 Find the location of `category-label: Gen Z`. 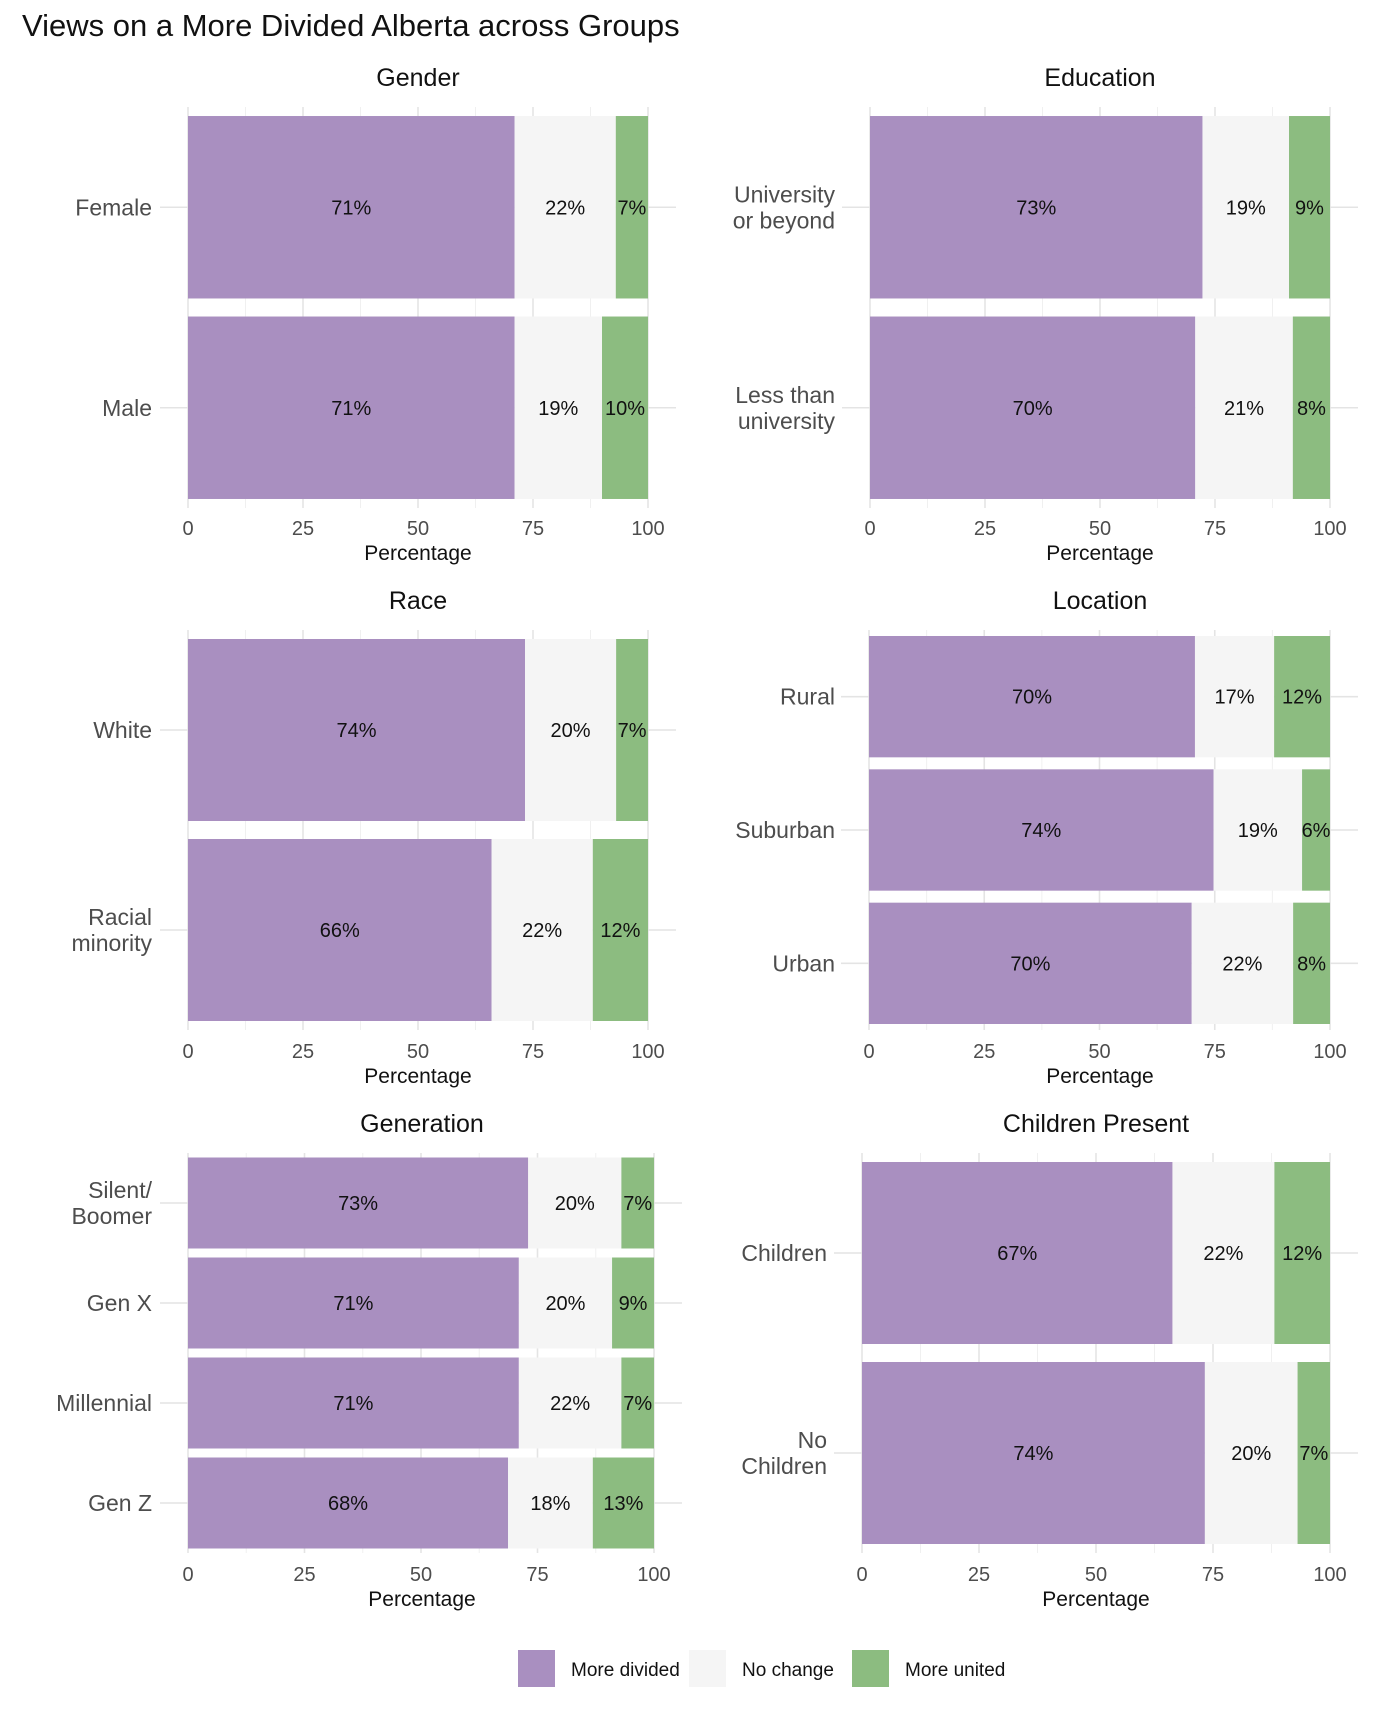

category-label: Gen Z is located at coordinates (120, 1503).